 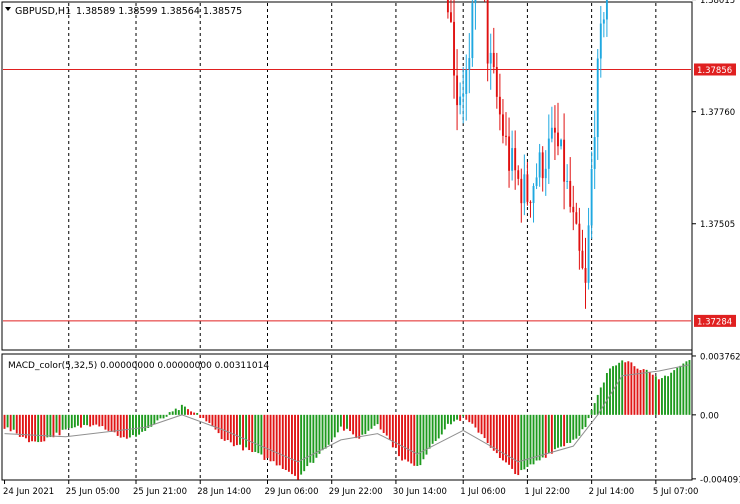 What do you see at coordinates (527, 154) in the screenshot?
I see `candlesticks` at bounding box center [527, 154].